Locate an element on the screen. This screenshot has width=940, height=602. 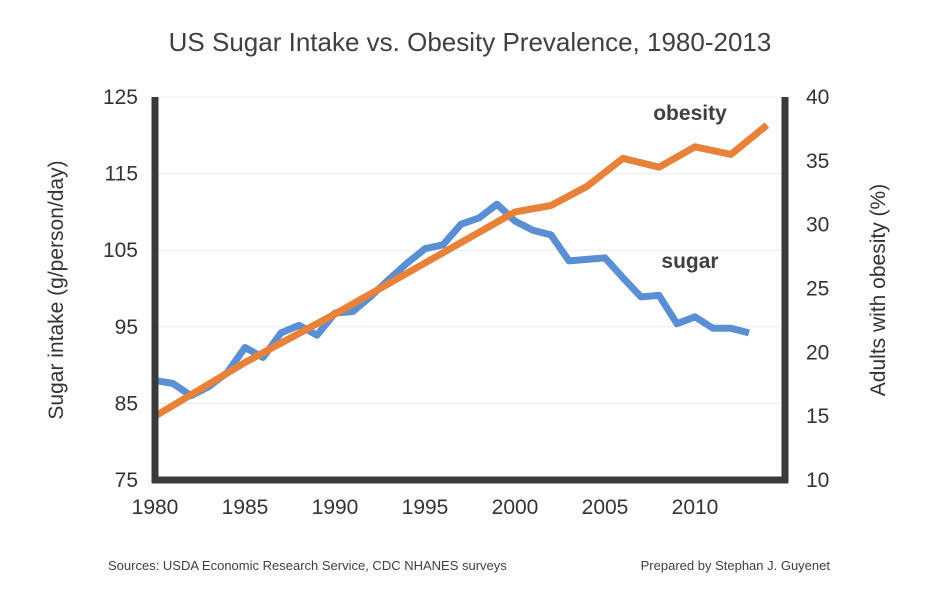
left-tick-label: 125 is located at coordinates (120, 97).